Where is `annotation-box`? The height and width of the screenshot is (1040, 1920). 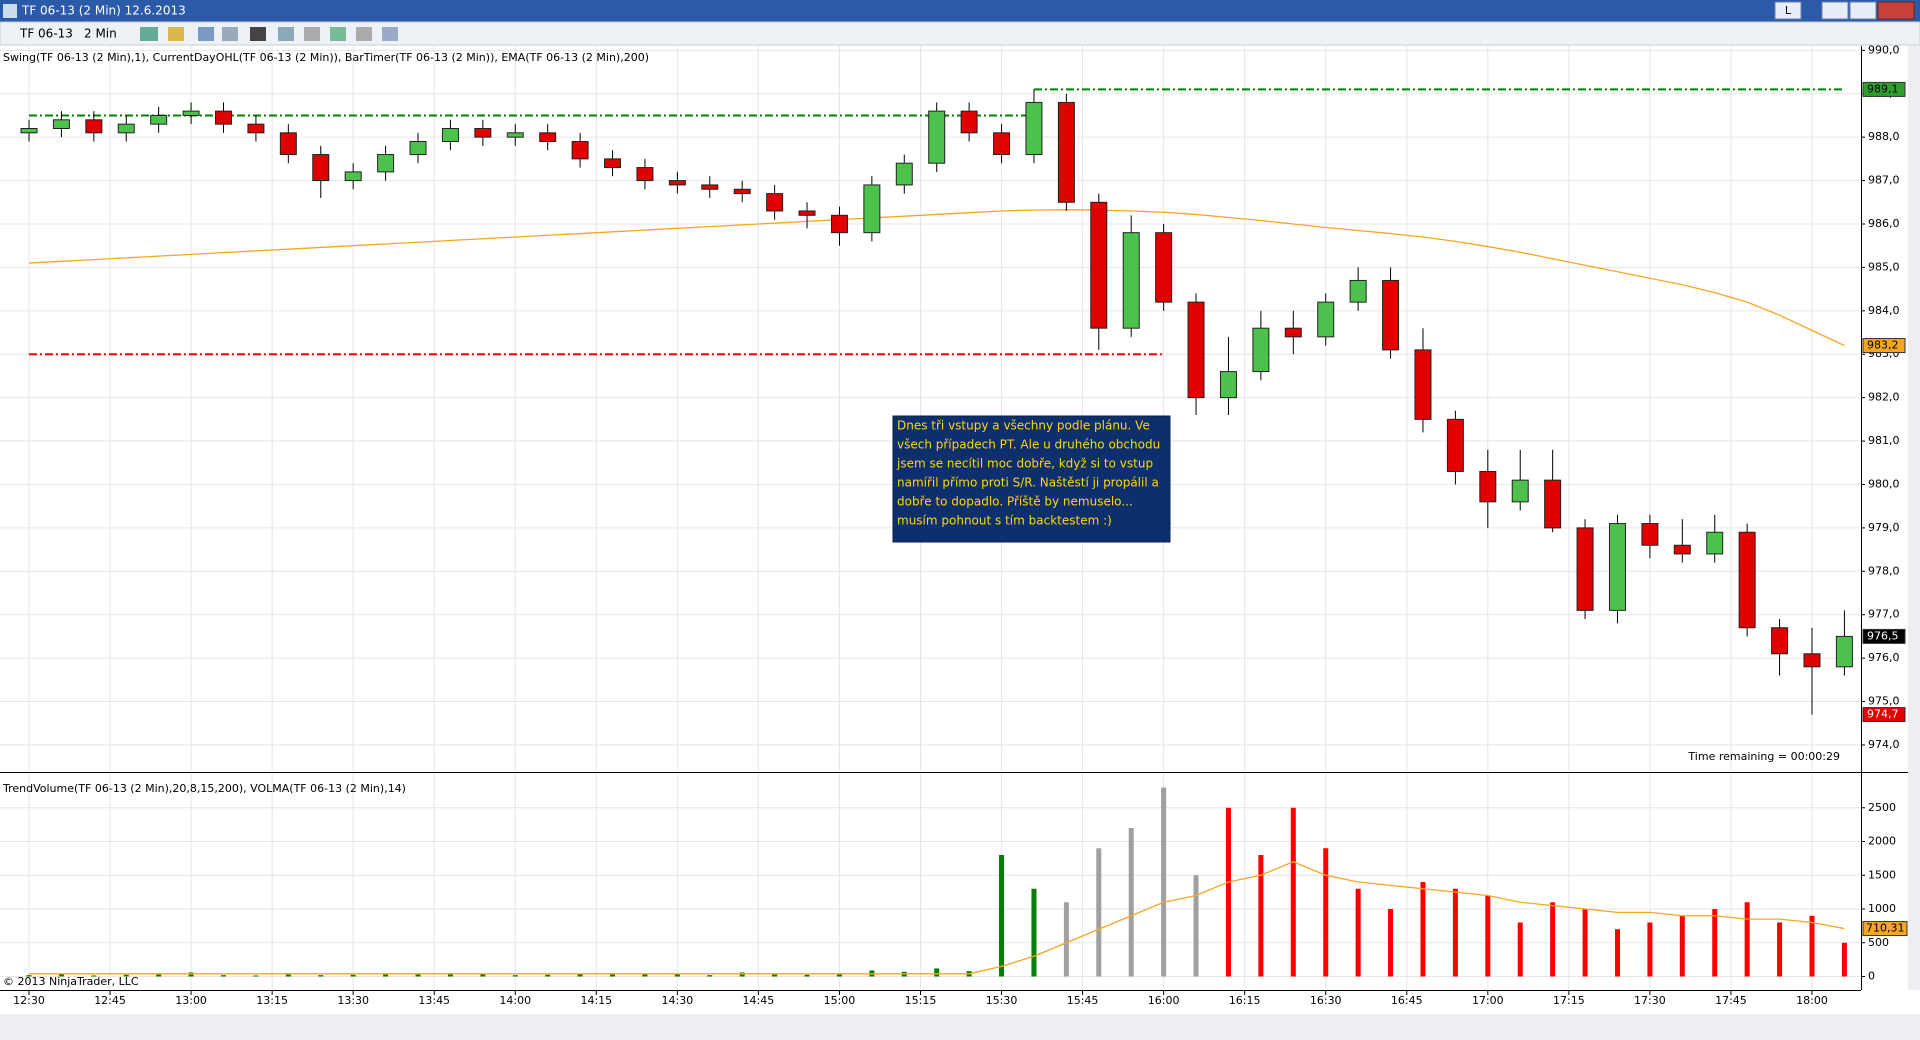
annotation-box is located at coordinates (1031, 479).